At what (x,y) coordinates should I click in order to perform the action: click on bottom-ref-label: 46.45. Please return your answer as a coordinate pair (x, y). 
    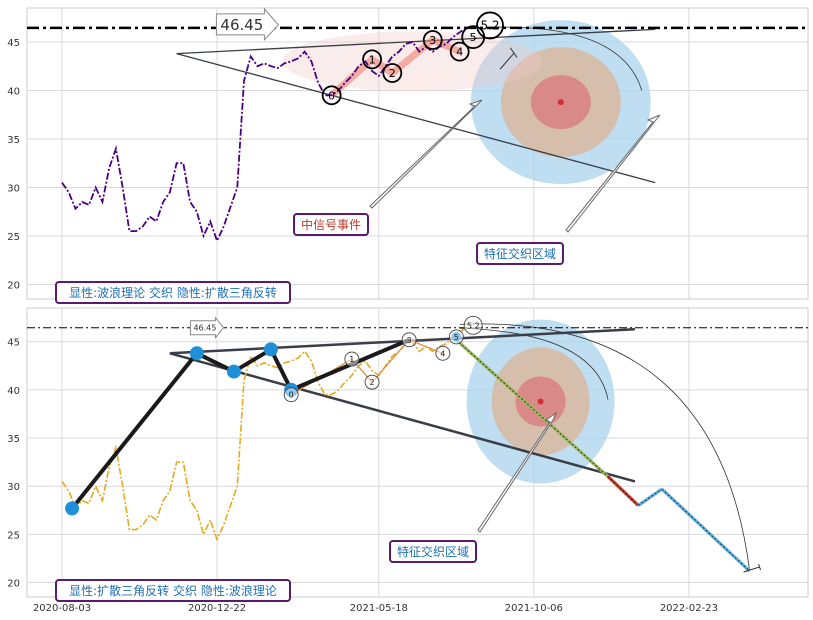
    Looking at the image, I should click on (207, 328).